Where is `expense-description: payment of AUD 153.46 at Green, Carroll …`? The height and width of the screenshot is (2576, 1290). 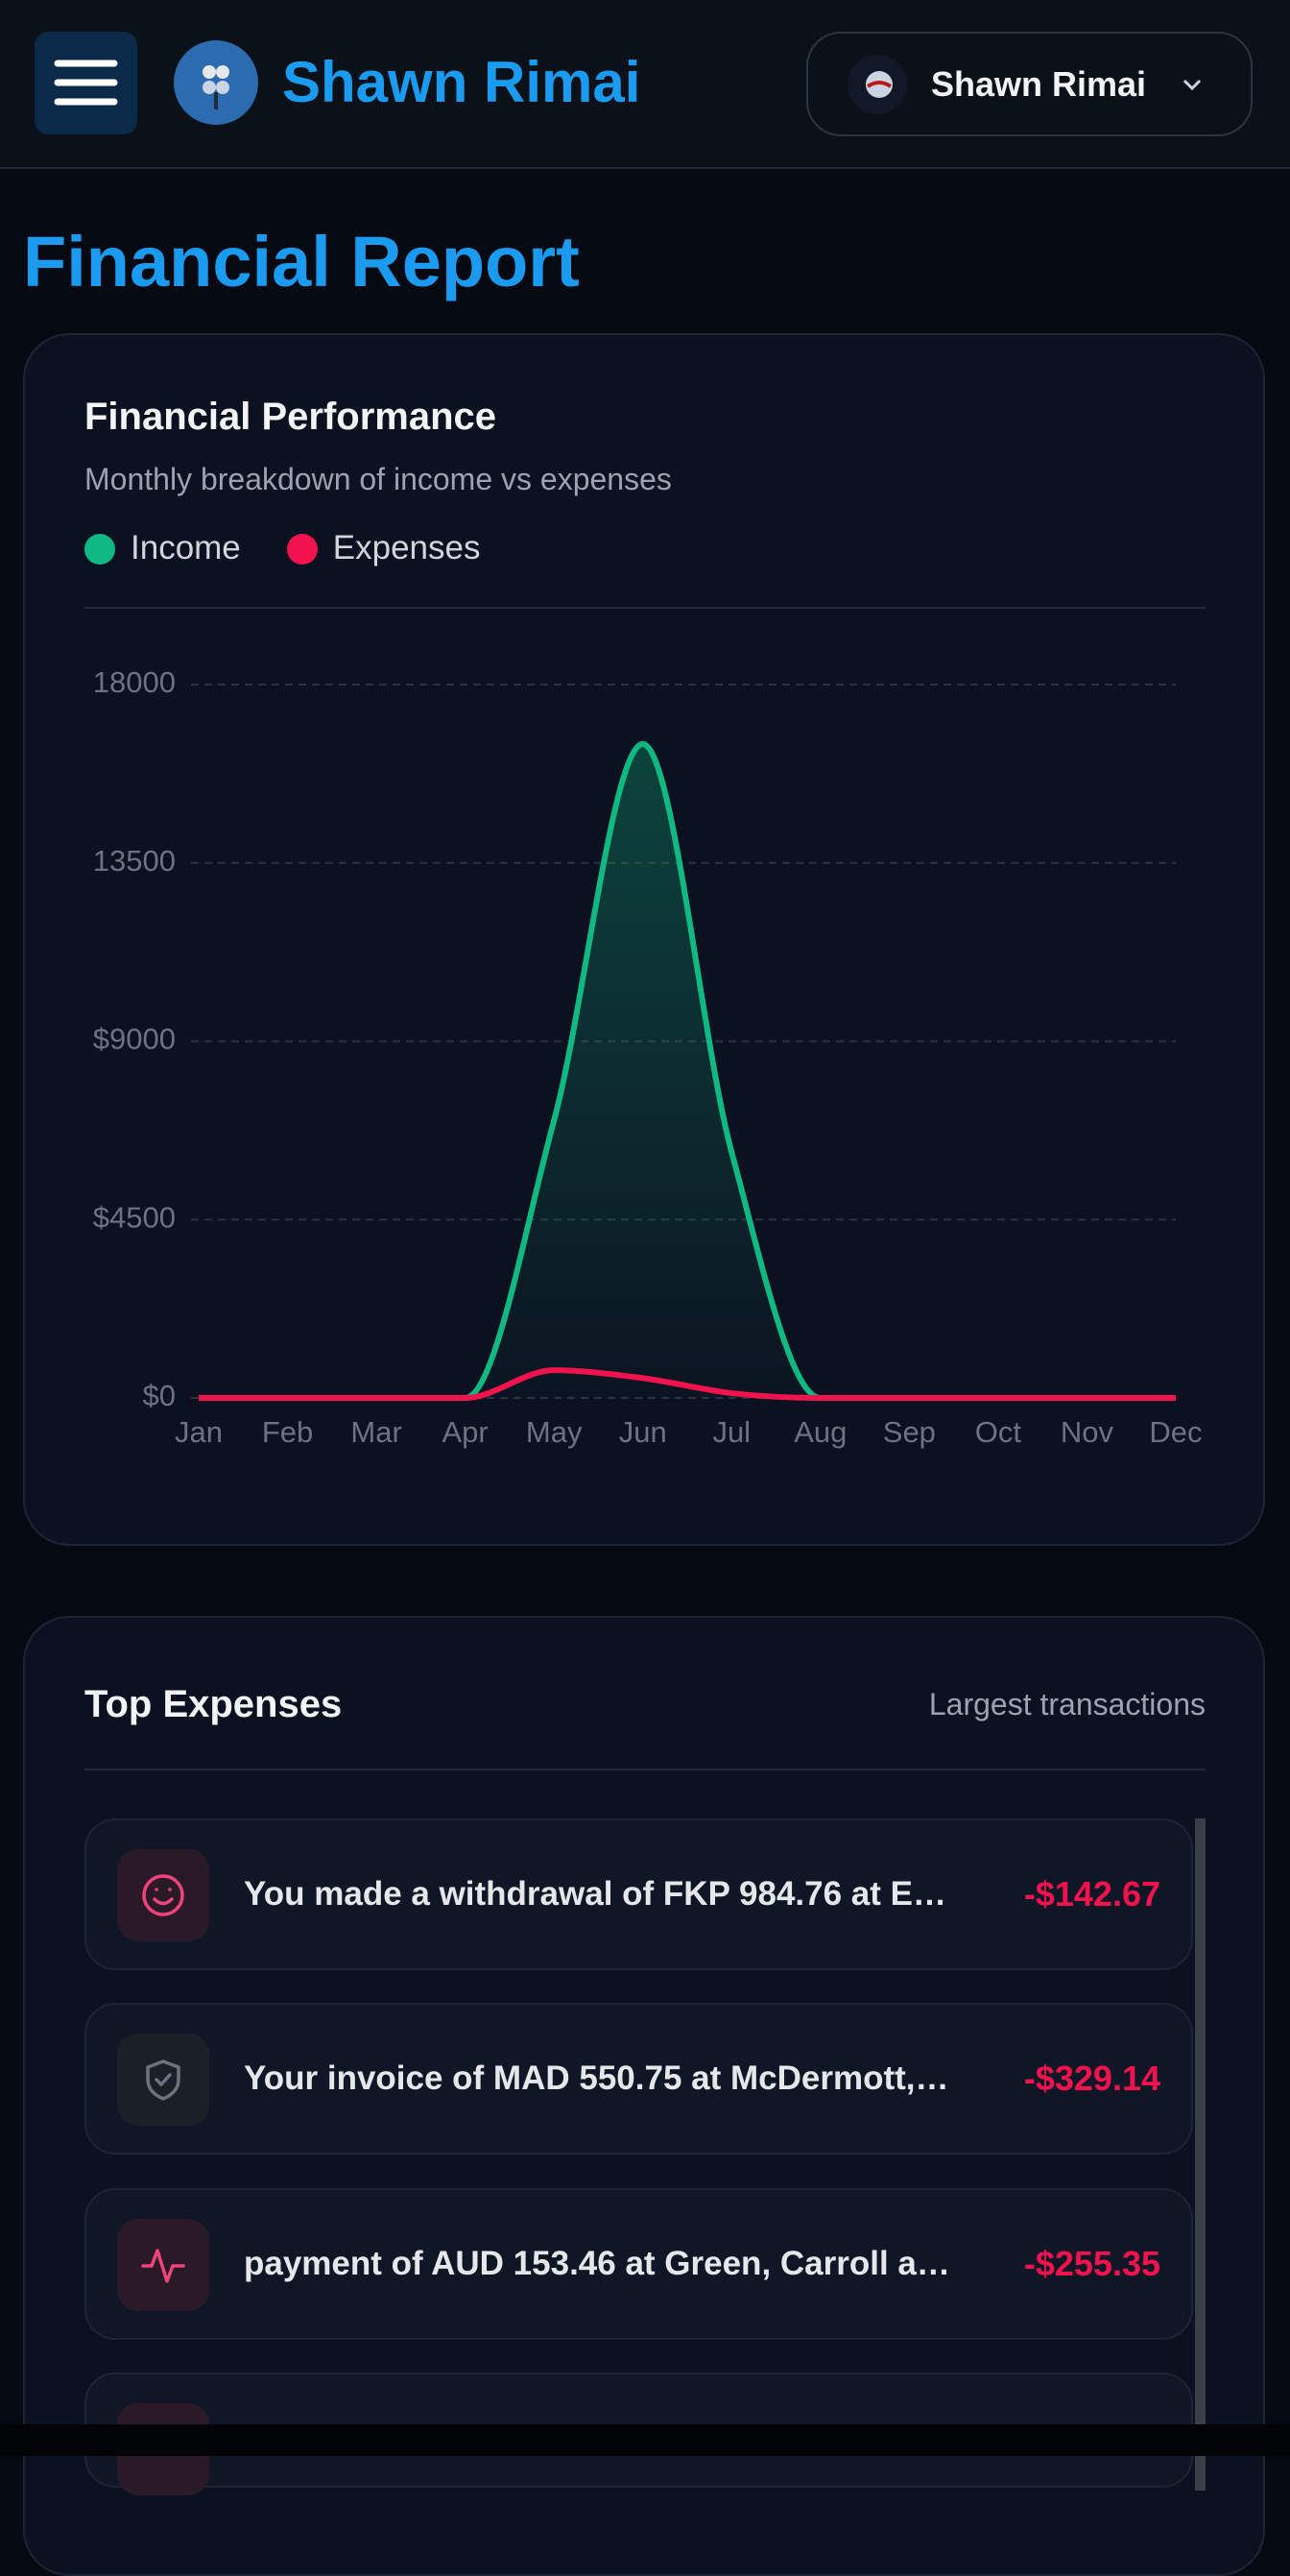
expense-description: payment of AUD 153.46 at Green, Carroll … is located at coordinates (597, 2263).